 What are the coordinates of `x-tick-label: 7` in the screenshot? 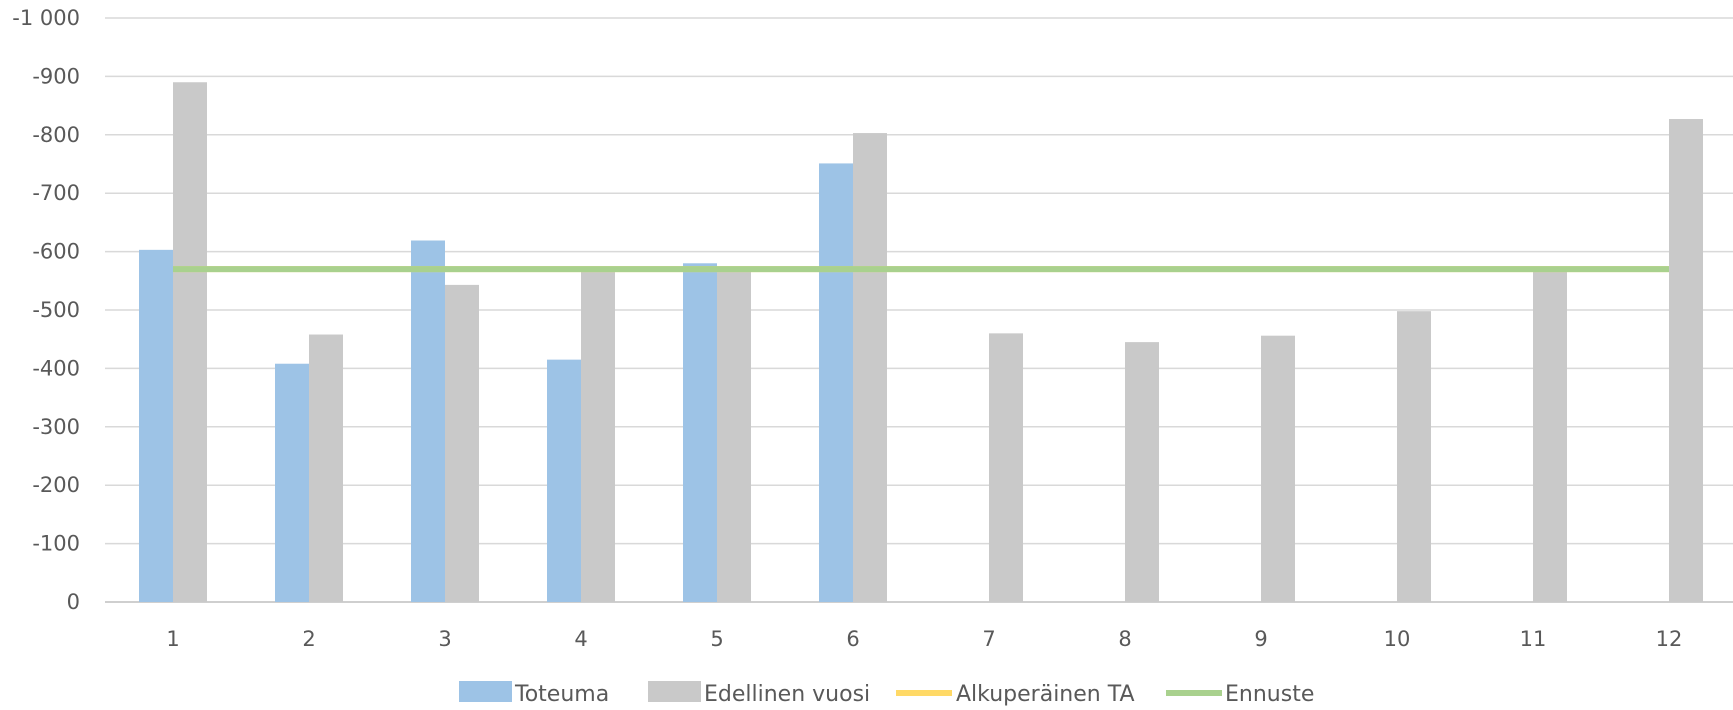 It's located at (988, 639).